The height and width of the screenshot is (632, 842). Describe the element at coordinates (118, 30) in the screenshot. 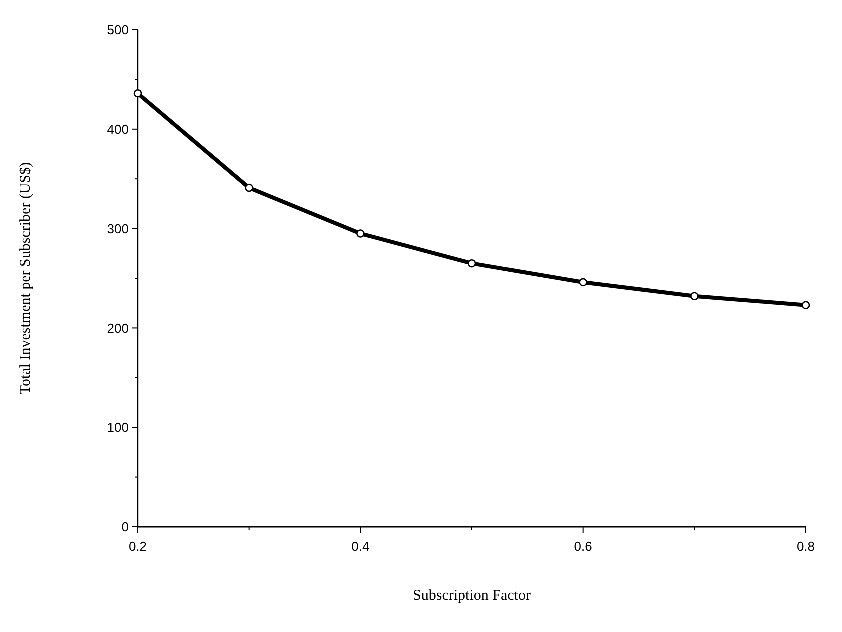

I see `y-tick-label: 500` at that location.